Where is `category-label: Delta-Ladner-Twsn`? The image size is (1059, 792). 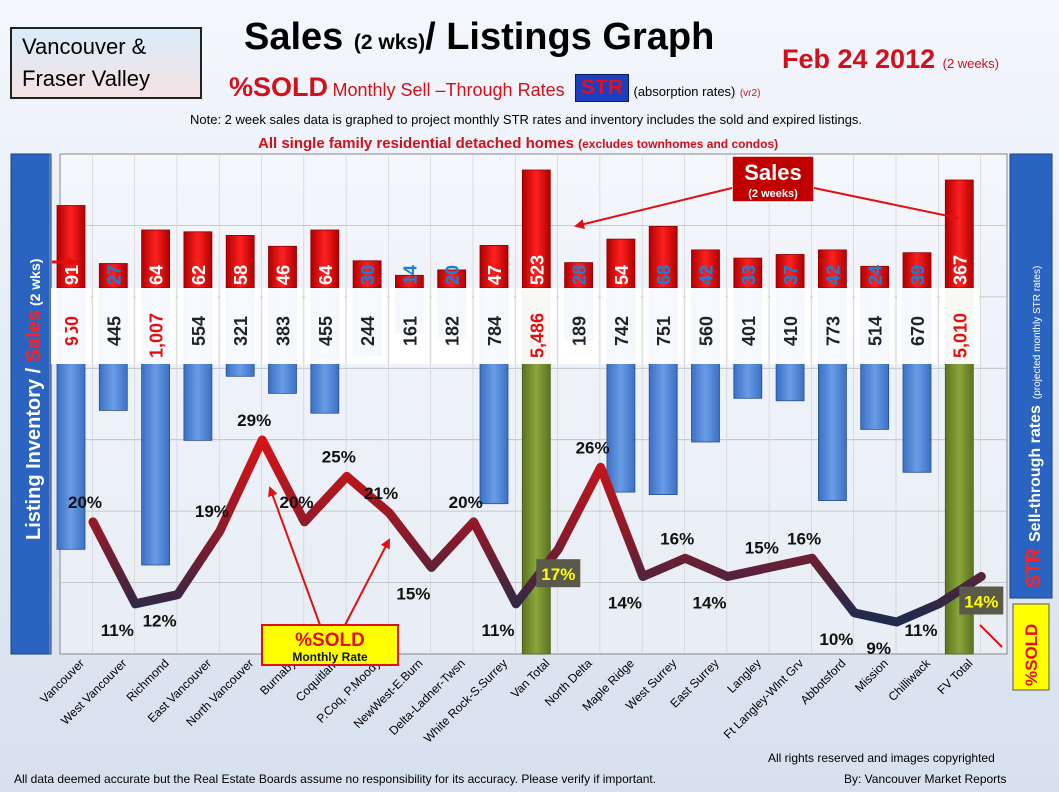 category-label: Delta-Ladner-Twsn is located at coordinates (427, 697).